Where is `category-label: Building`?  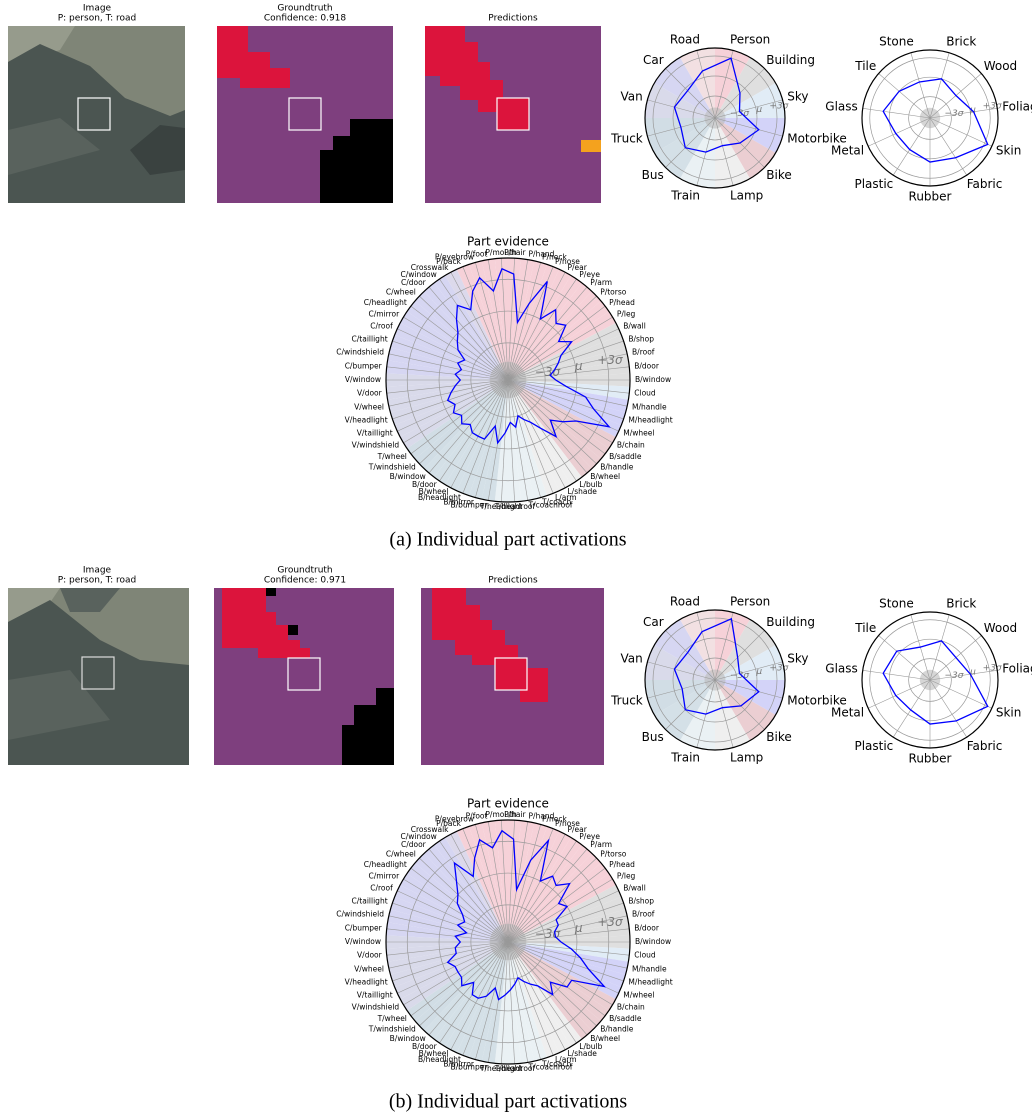
category-label: Building is located at coordinates (790, 622).